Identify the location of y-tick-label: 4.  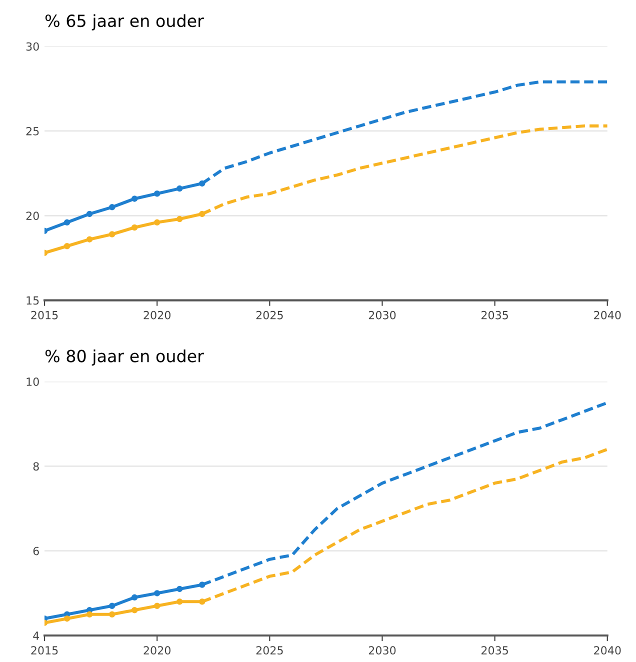
(36, 636).